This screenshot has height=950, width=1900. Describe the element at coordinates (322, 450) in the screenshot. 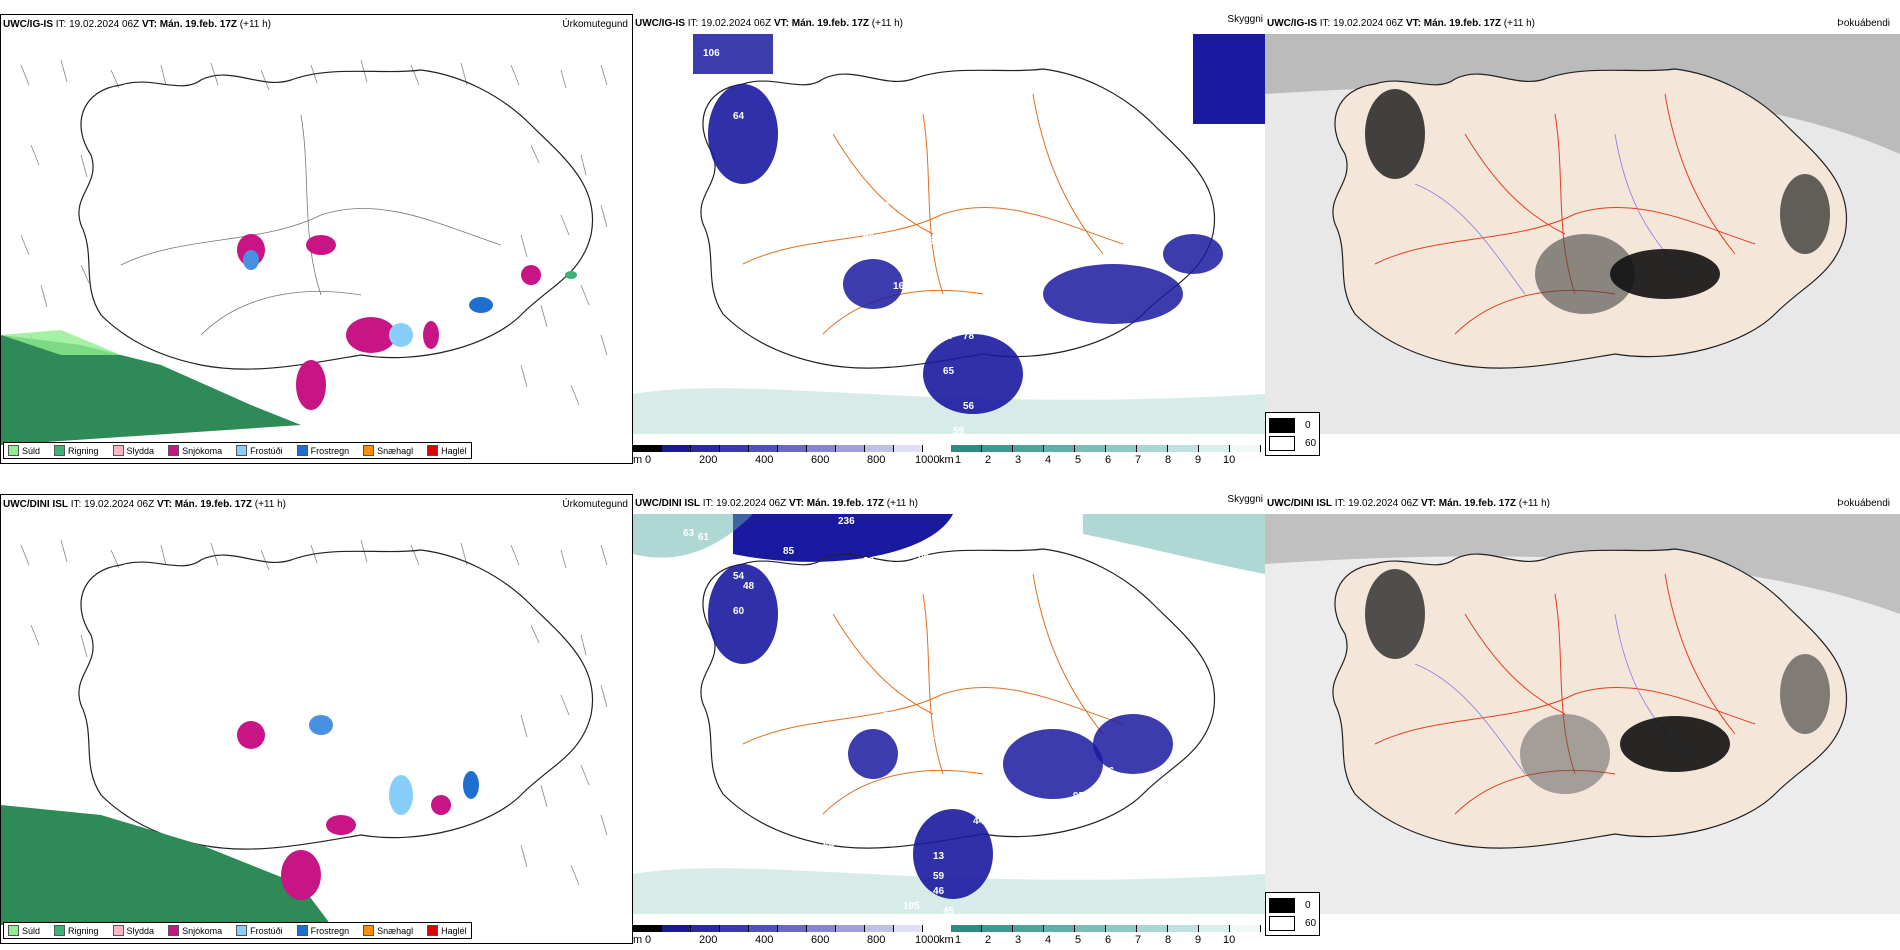

I see `legend-item: Frostregn` at that location.